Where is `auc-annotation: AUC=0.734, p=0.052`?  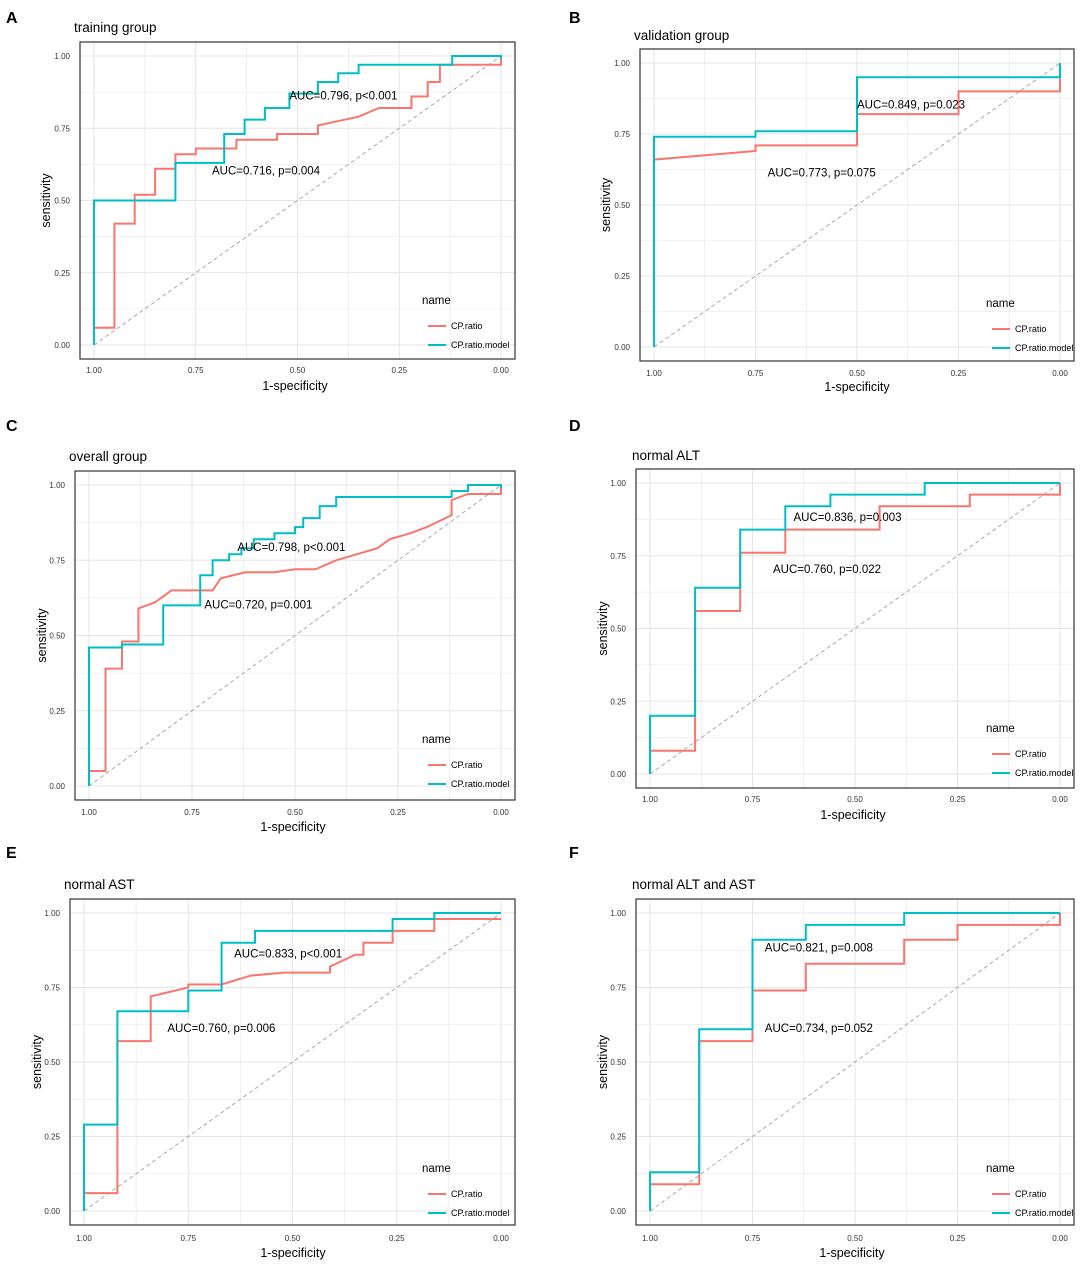
auc-annotation: AUC=0.734, p=0.052 is located at coordinates (819, 1029).